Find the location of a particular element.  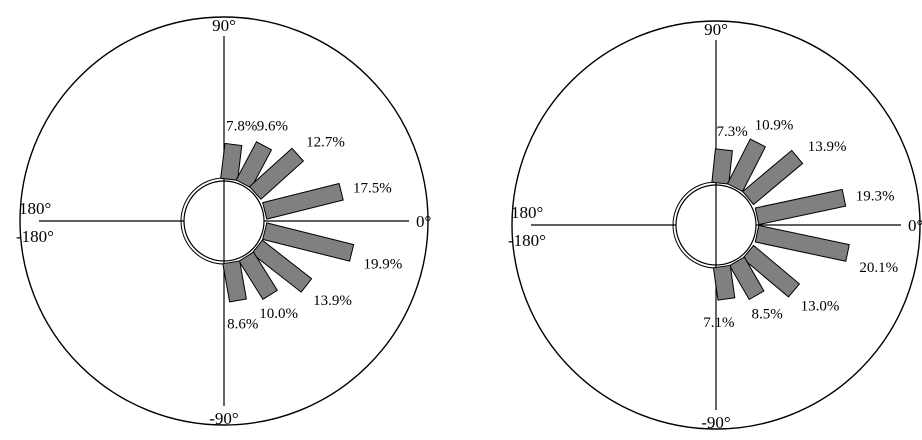

data-label: 10.0% is located at coordinates (278, 314).